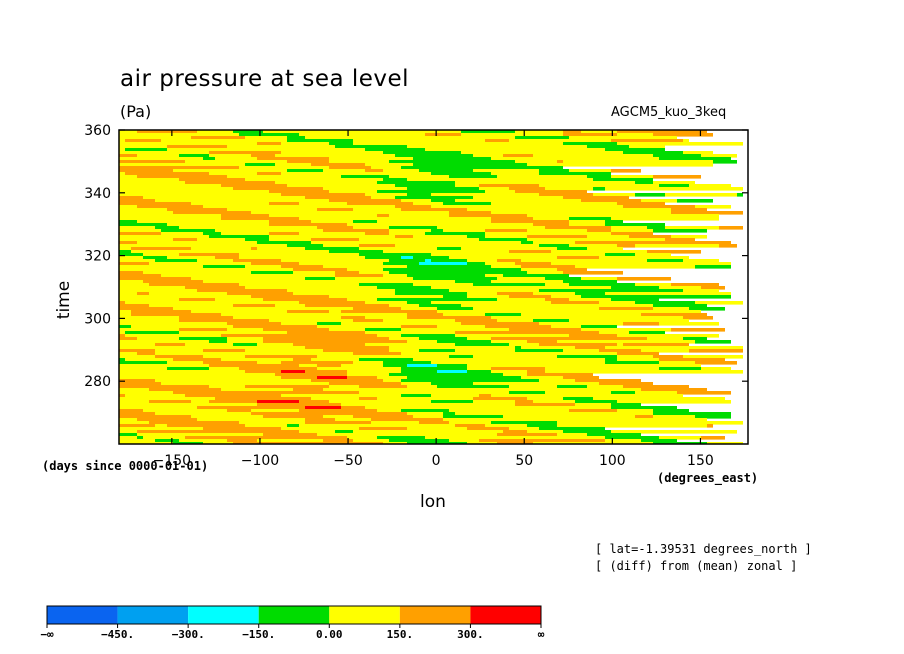 The width and height of the screenshot is (904, 654). What do you see at coordinates (136, 111) in the screenshot?
I see `units-label: (Pa)` at bounding box center [136, 111].